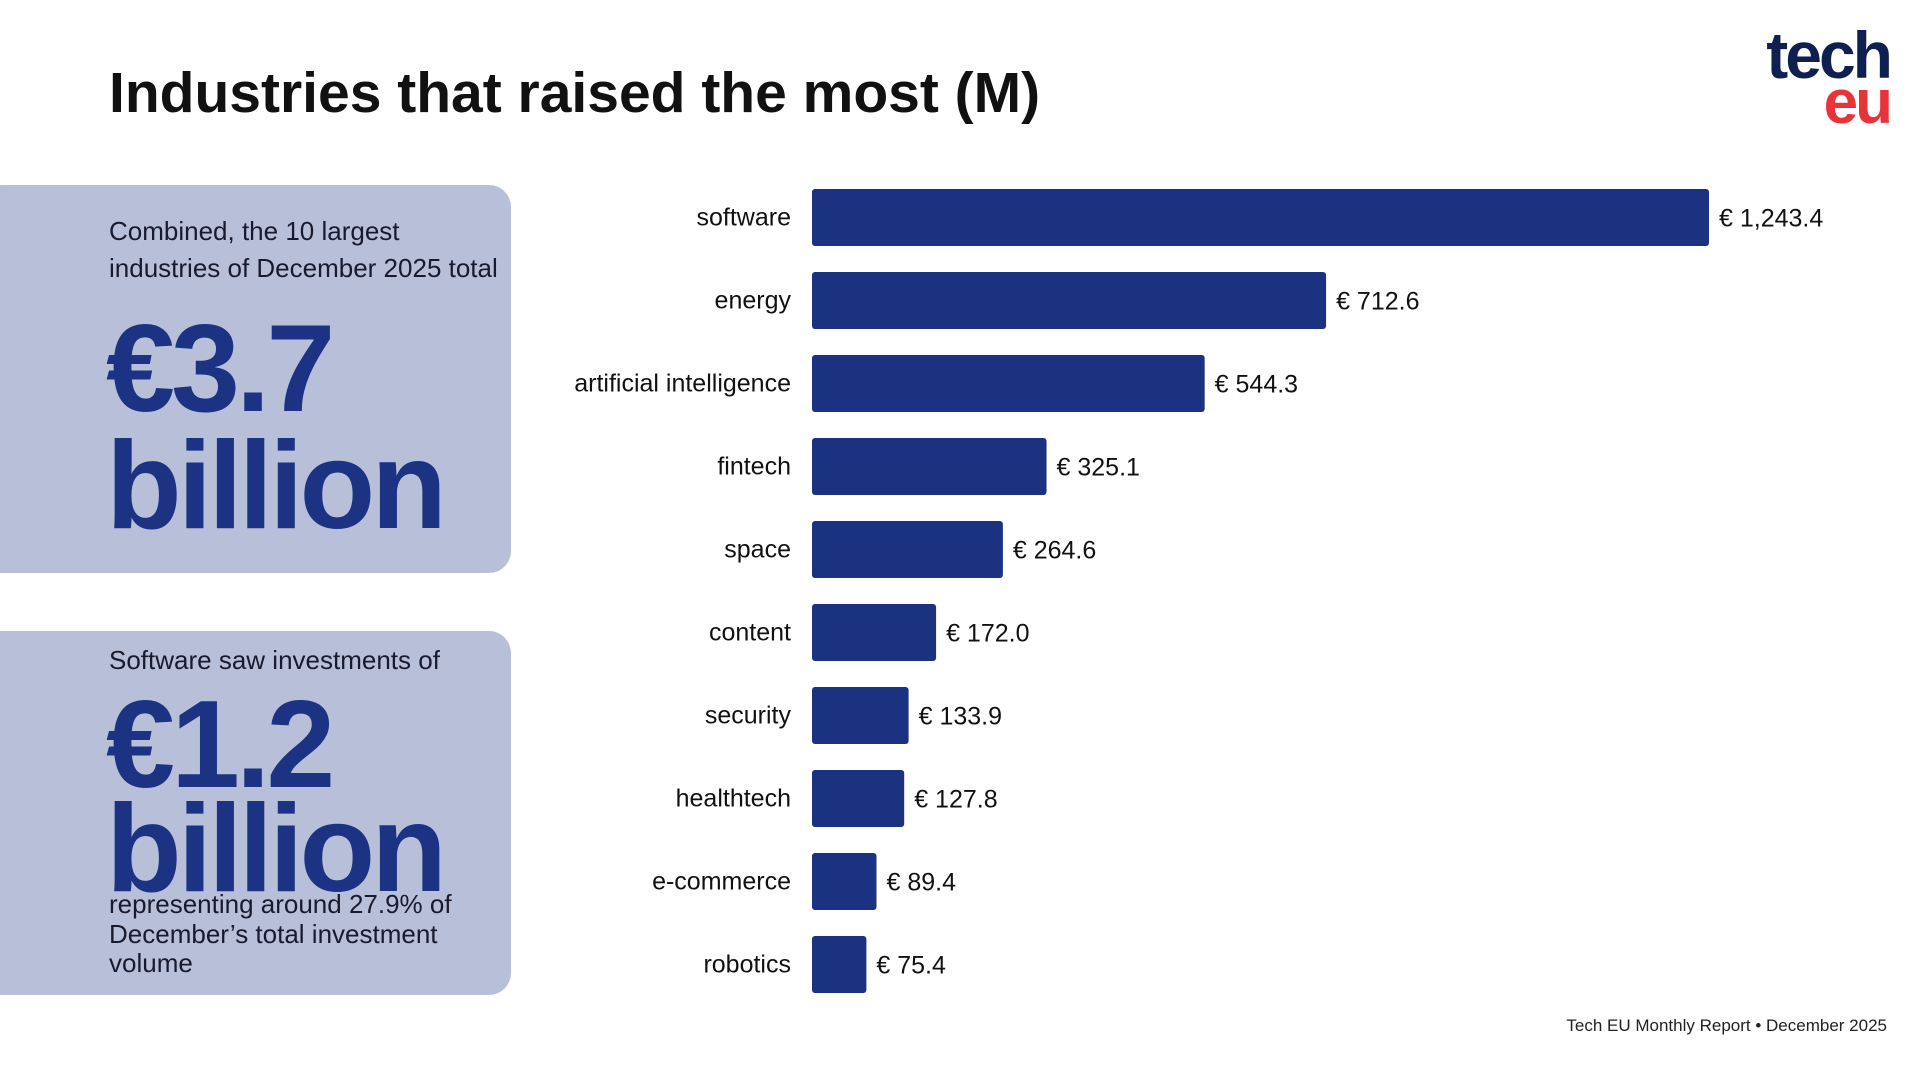 The width and height of the screenshot is (1920, 1080). I want to click on panel-big: €1.2, so click(218, 745).